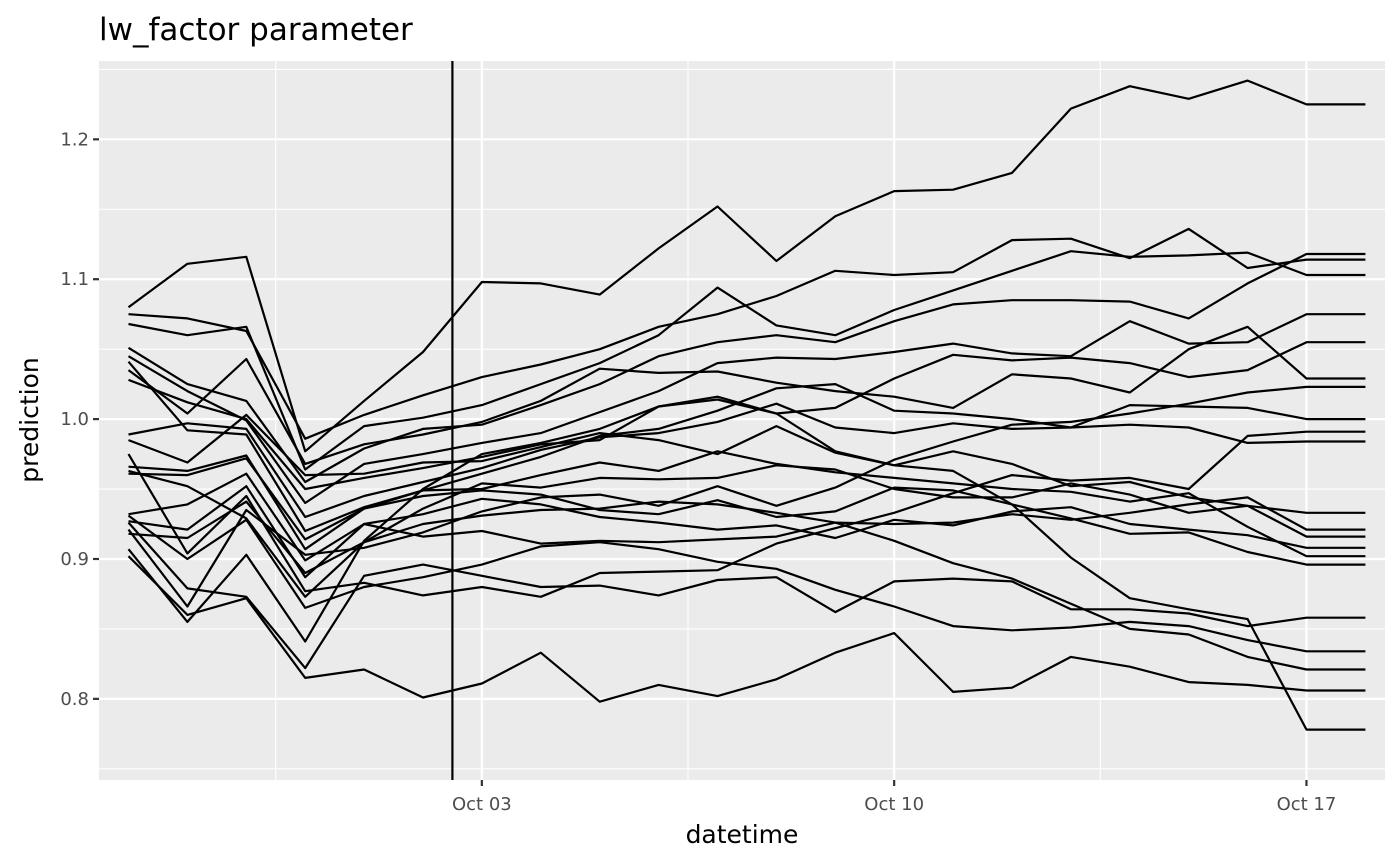 The image size is (1400, 865). What do you see at coordinates (74, 279) in the screenshot?
I see `y-tick-label: 1.1` at bounding box center [74, 279].